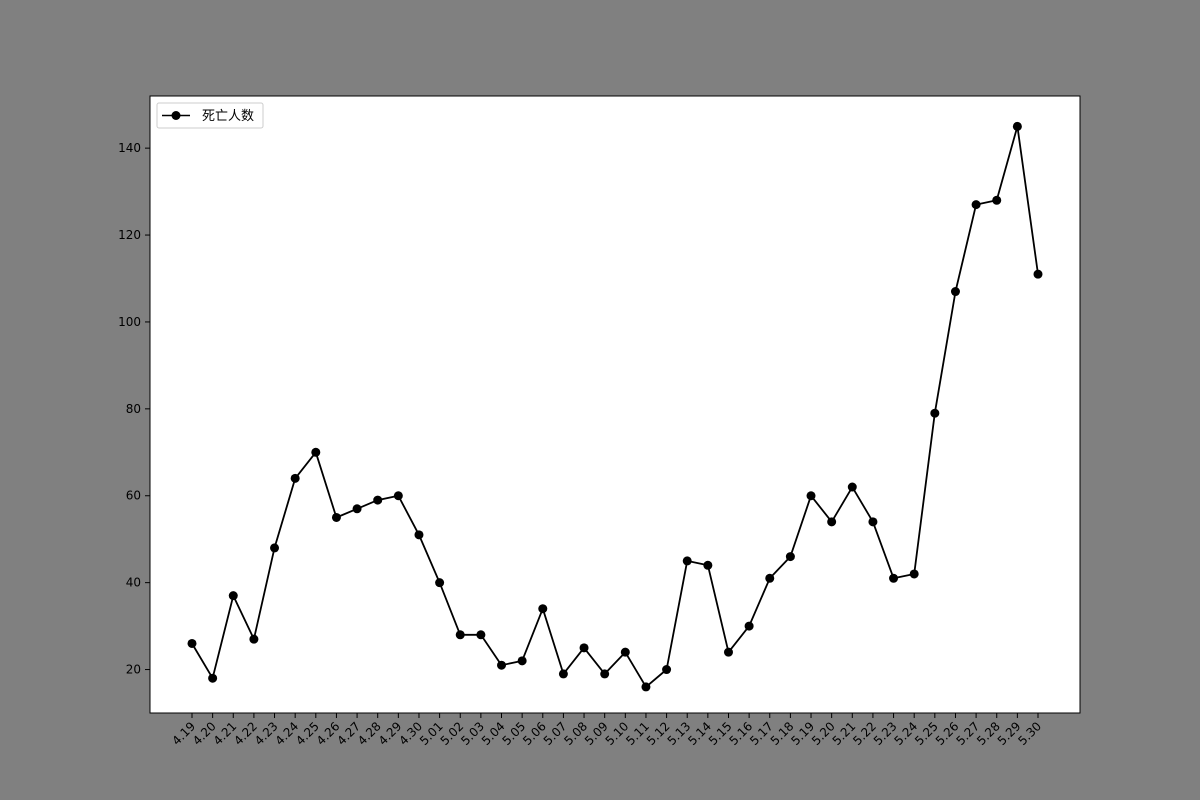 Image resolution: width=1200 pixels, height=800 pixels. I want to click on legend-label: 死亡人数, so click(228, 116).